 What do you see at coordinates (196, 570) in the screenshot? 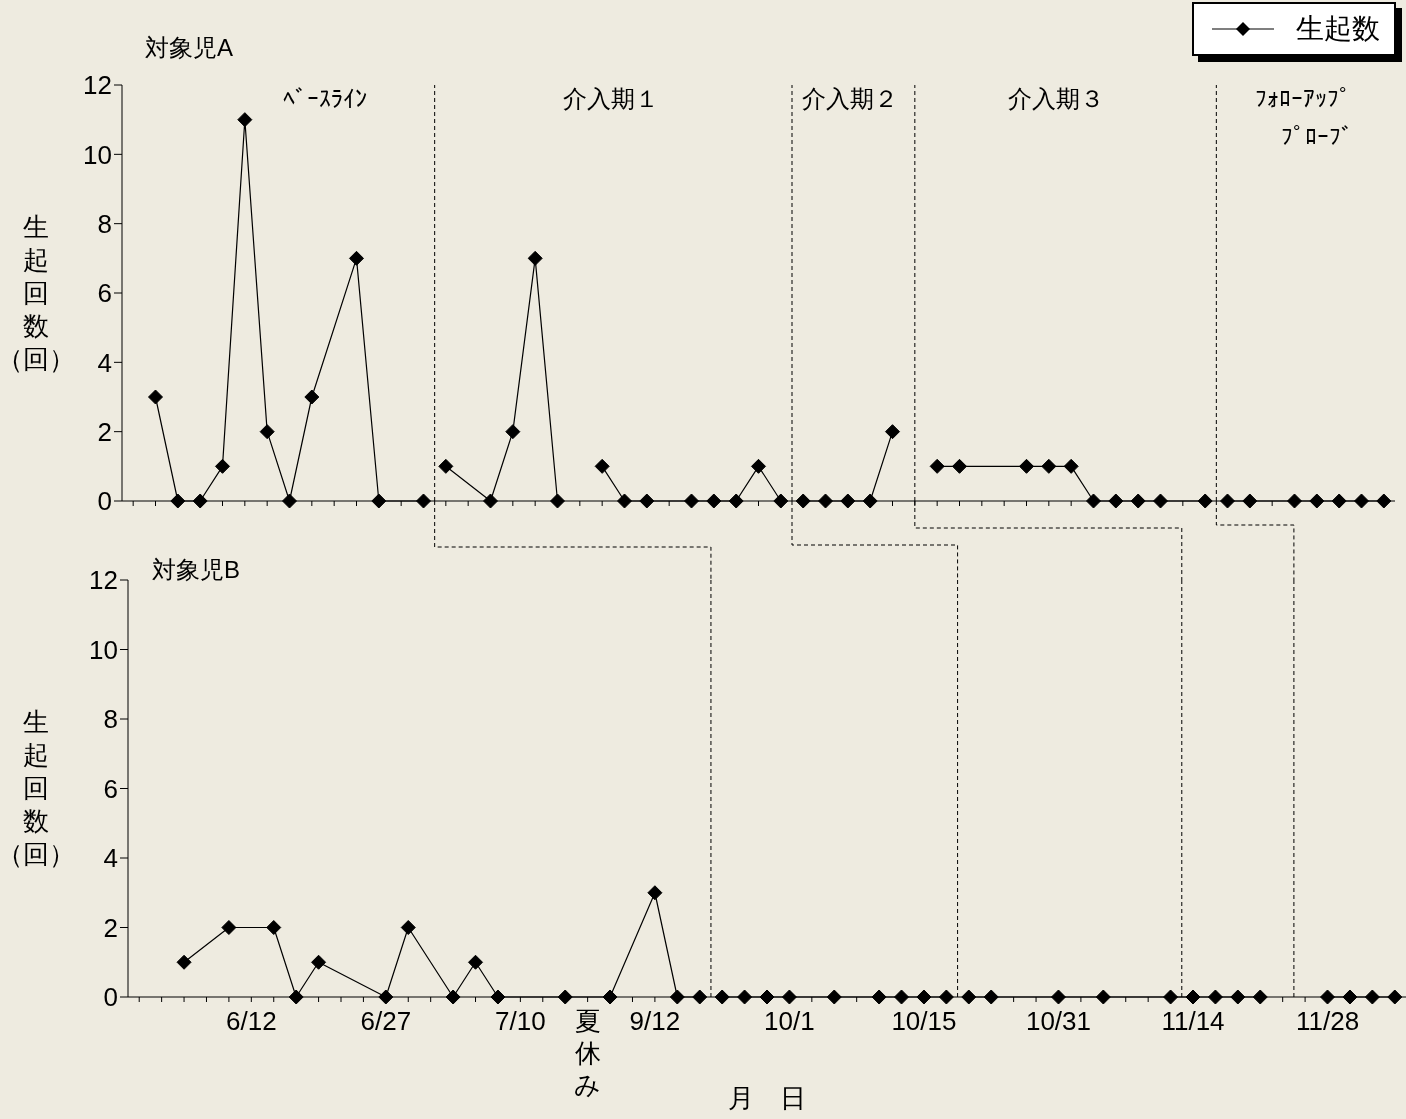
I see `chart-title: 対象児B` at bounding box center [196, 570].